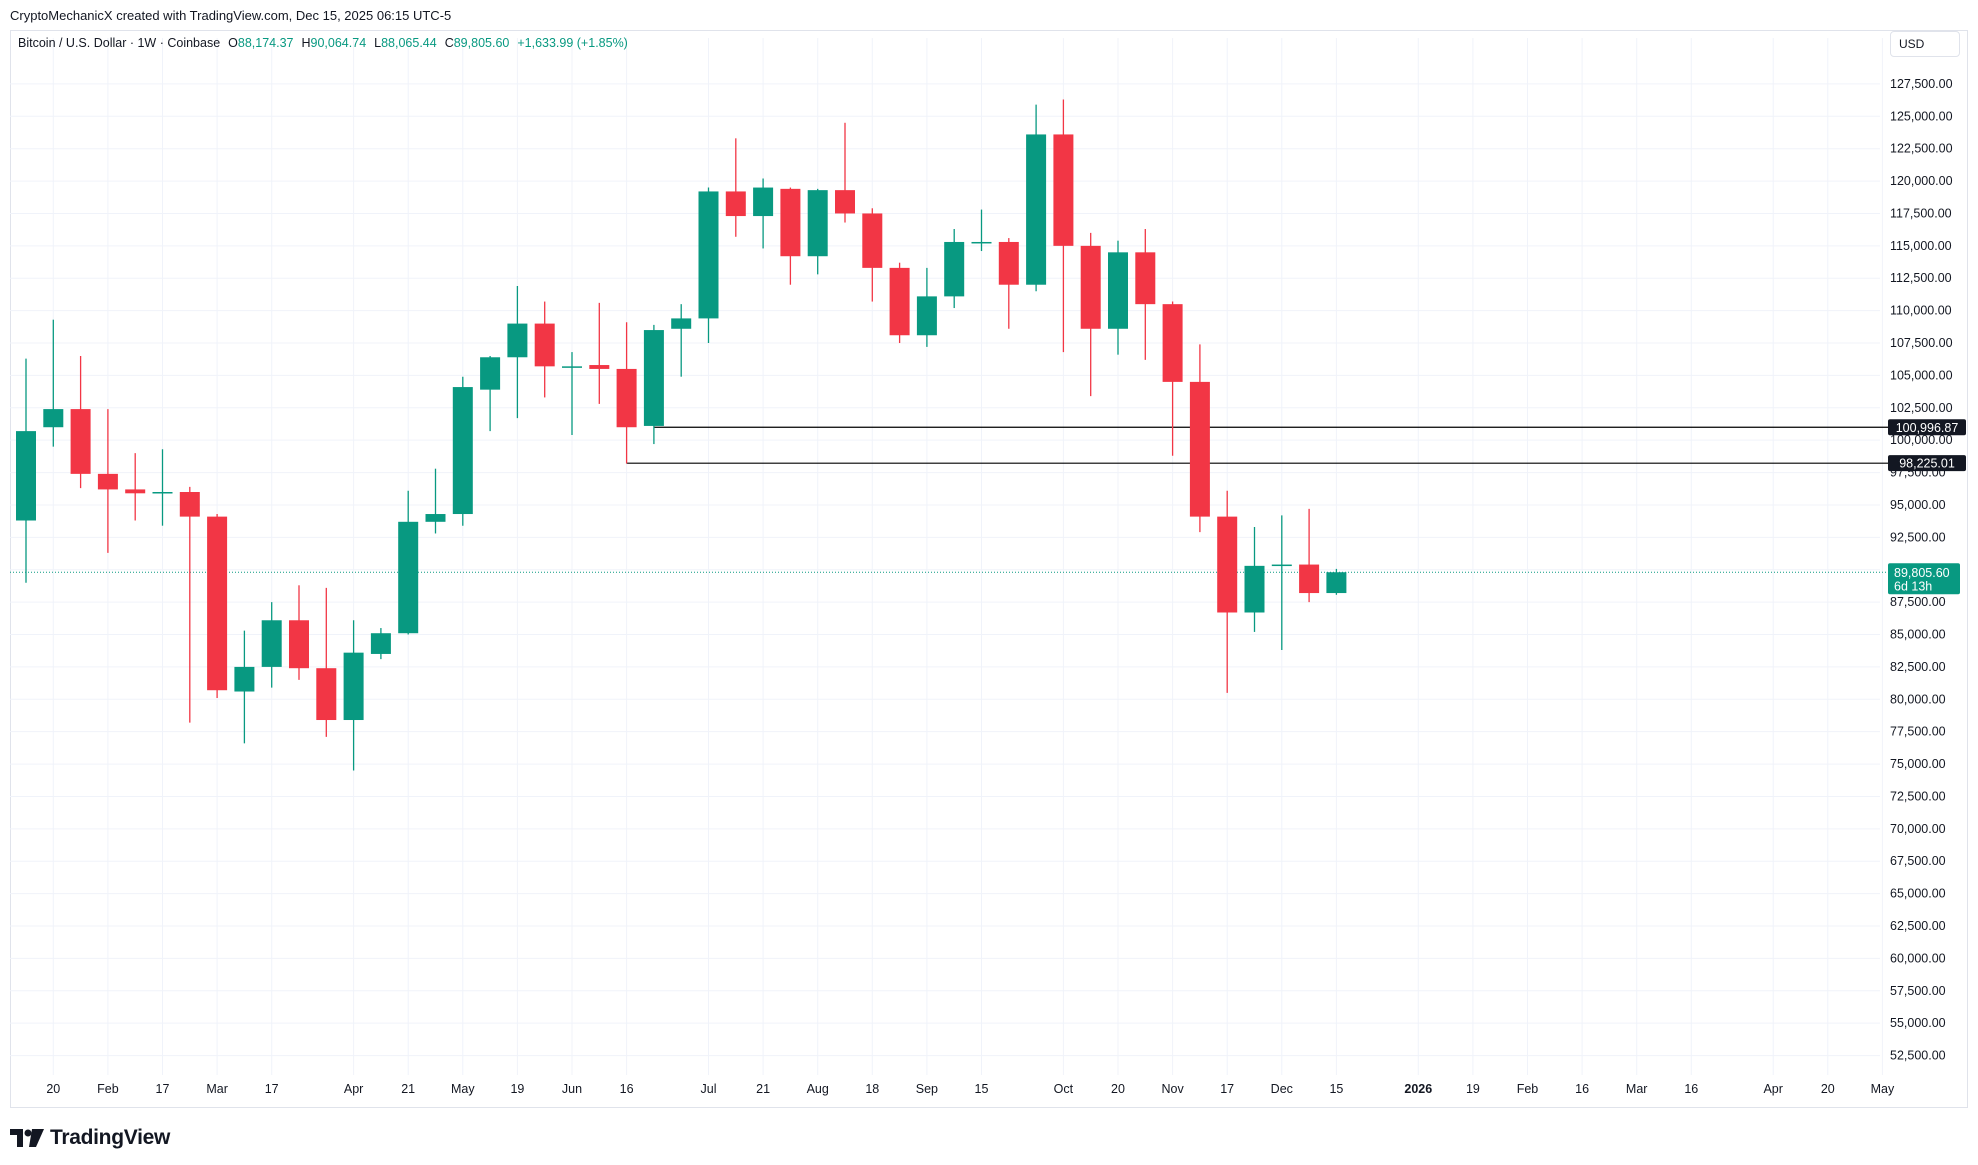 The width and height of the screenshot is (1978, 1165). Describe the element at coordinates (1921, 408) in the screenshot. I see `price-tick-label: 102,500.00` at that location.